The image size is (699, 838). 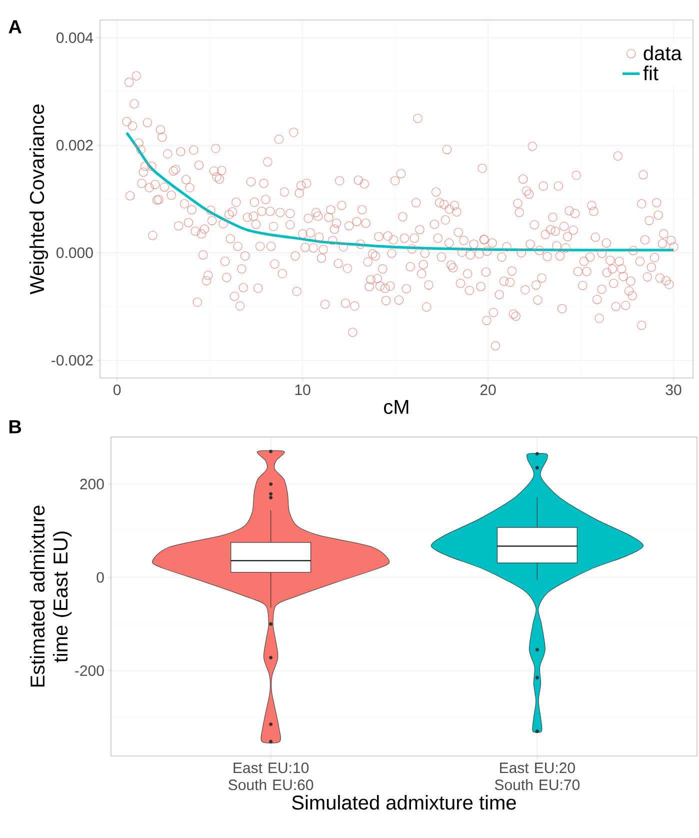 What do you see at coordinates (15, 427) in the screenshot?
I see `text: B` at bounding box center [15, 427].